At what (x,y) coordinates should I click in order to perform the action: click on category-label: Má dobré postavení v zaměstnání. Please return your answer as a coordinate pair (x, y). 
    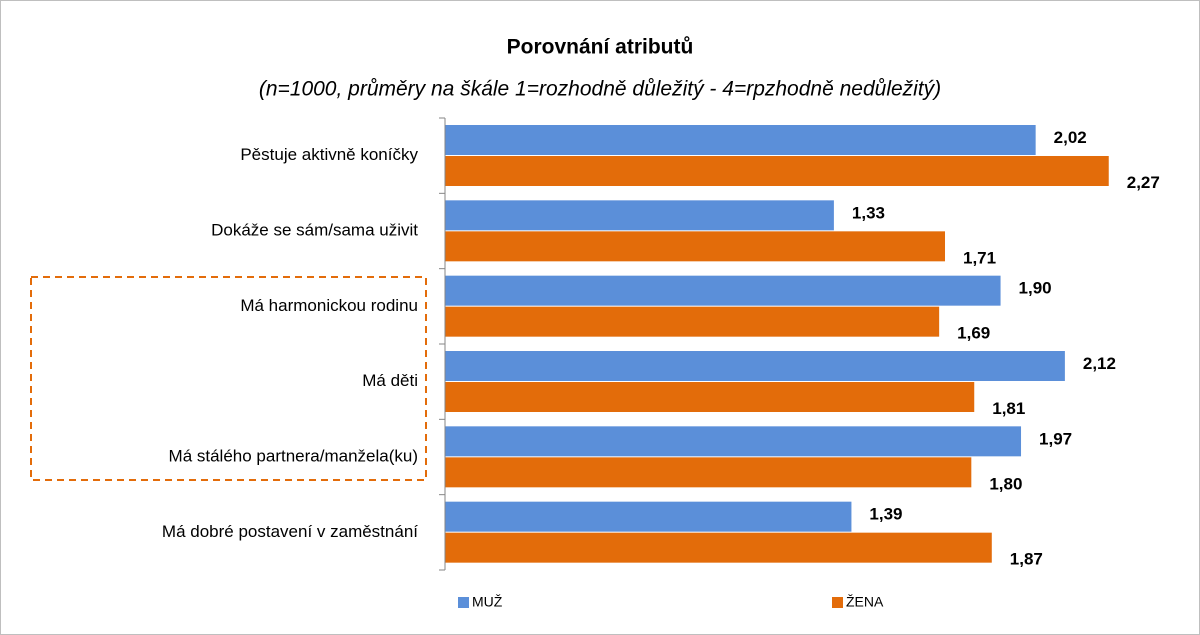
    Looking at the image, I should click on (290, 531).